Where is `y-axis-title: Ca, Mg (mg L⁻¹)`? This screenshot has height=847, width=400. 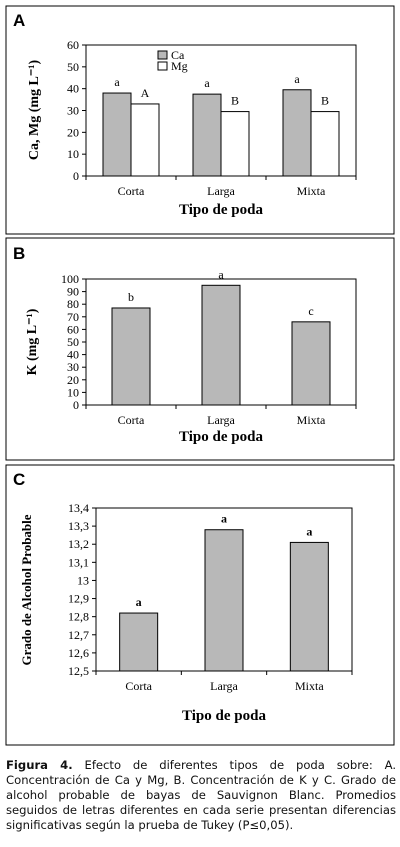
y-axis-title: Ca, Mg (mg L⁻¹) is located at coordinates (34, 110).